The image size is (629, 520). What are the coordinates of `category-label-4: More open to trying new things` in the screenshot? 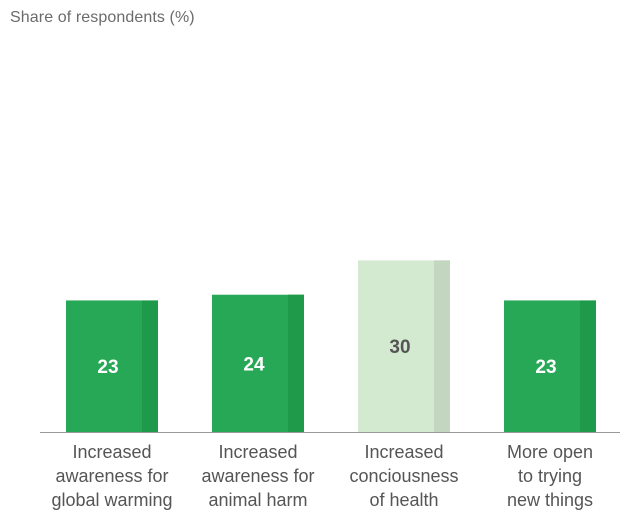 It's located at (550, 476).